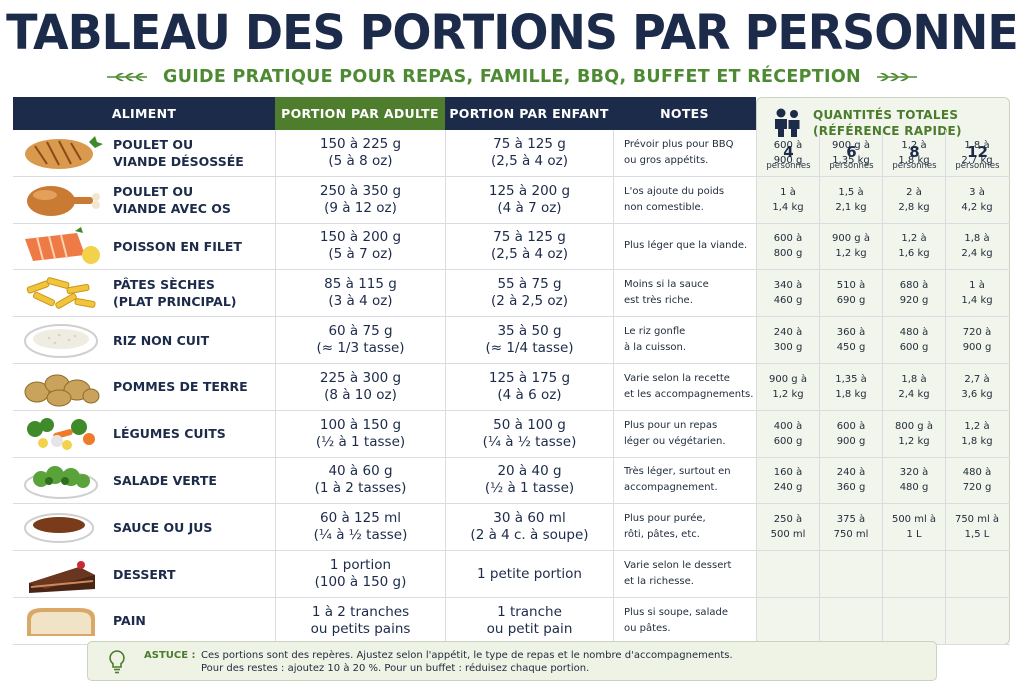 This screenshot has width=1024, height=683. What do you see at coordinates (529, 433) in the screenshot?
I see `child-portion: 50 à 100 g (¼ à ½ tasse)` at bounding box center [529, 433].